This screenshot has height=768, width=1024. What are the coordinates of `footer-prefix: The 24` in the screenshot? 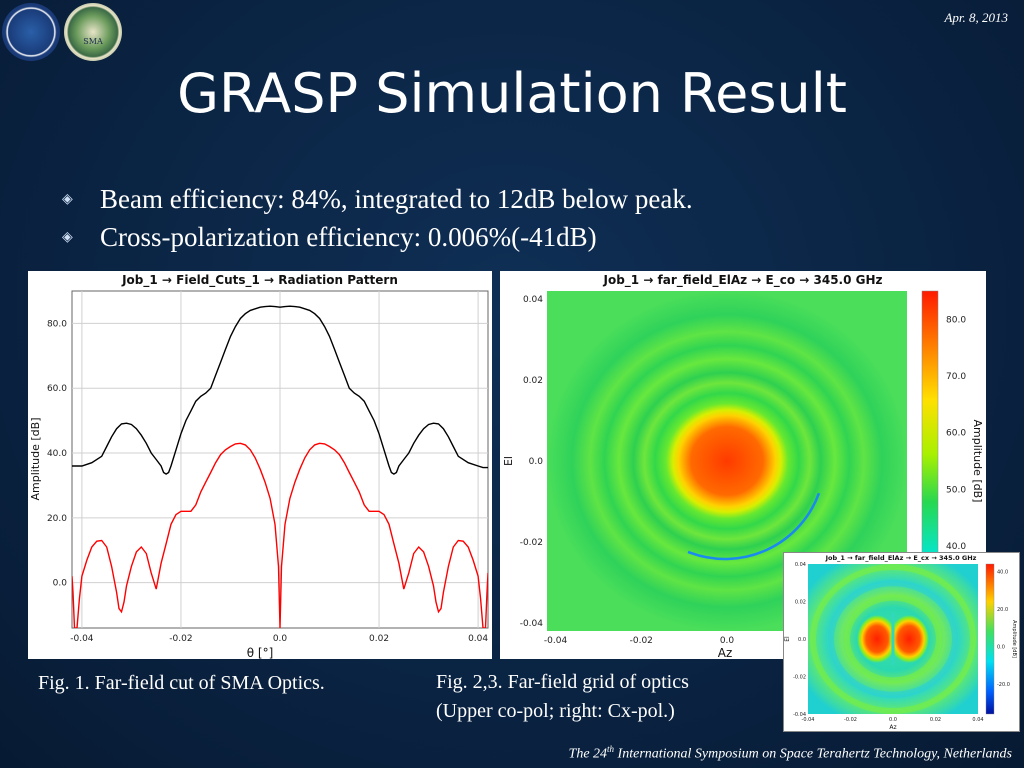 It's located at (588, 754).